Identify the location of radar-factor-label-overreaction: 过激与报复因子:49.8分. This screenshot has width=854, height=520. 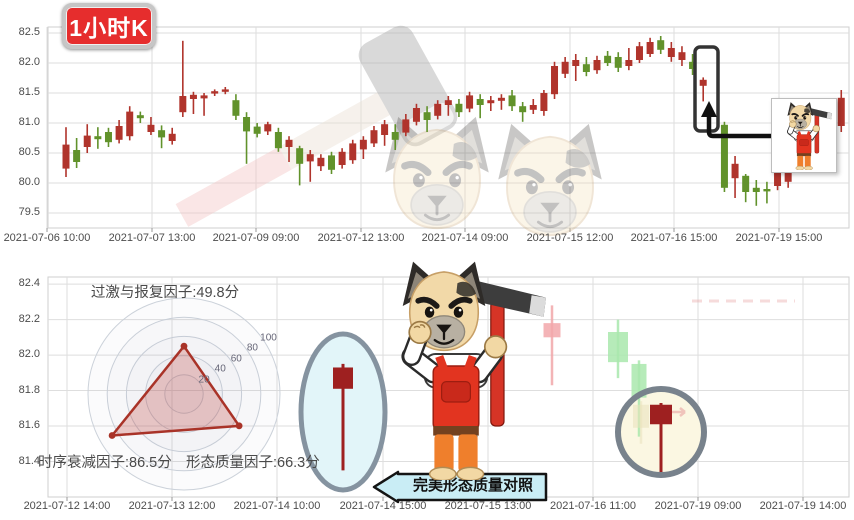
(165, 293).